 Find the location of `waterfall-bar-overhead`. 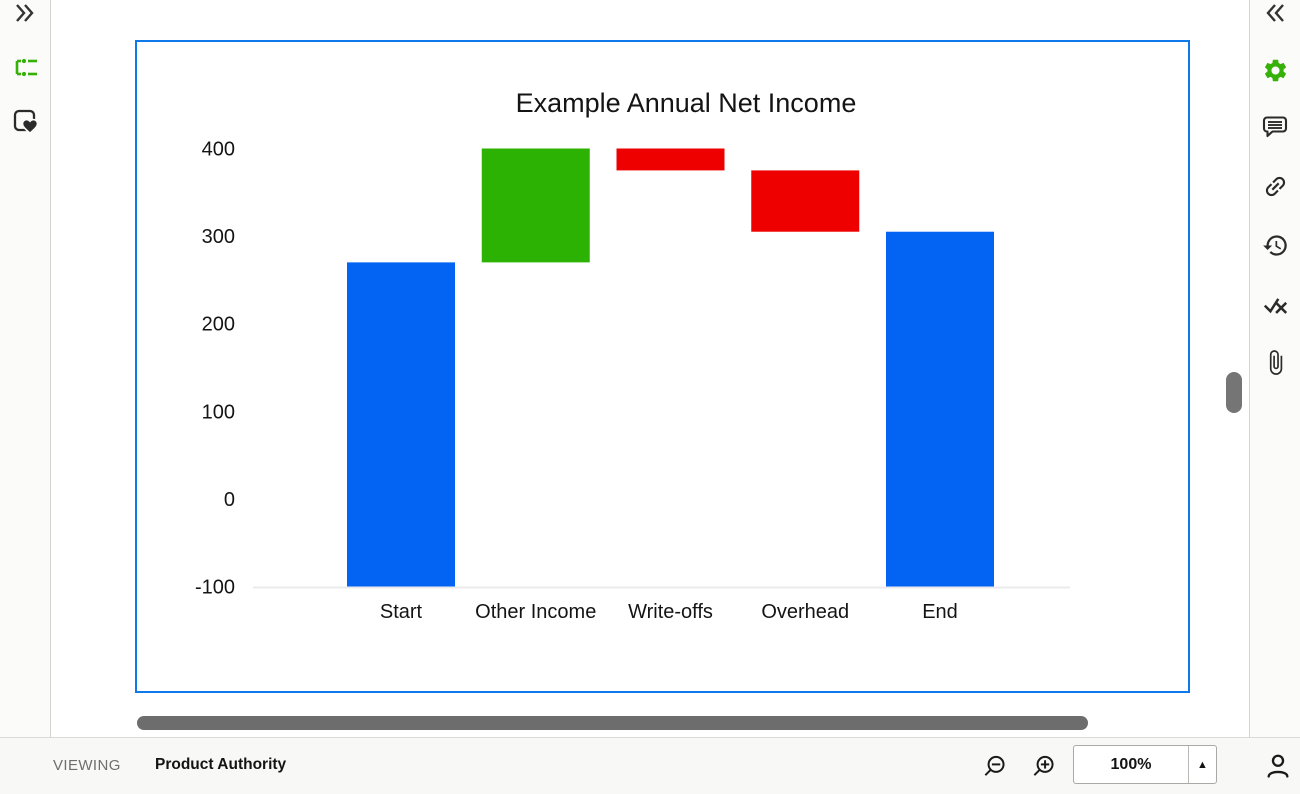

waterfall-bar-overhead is located at coordinates (805, 201).